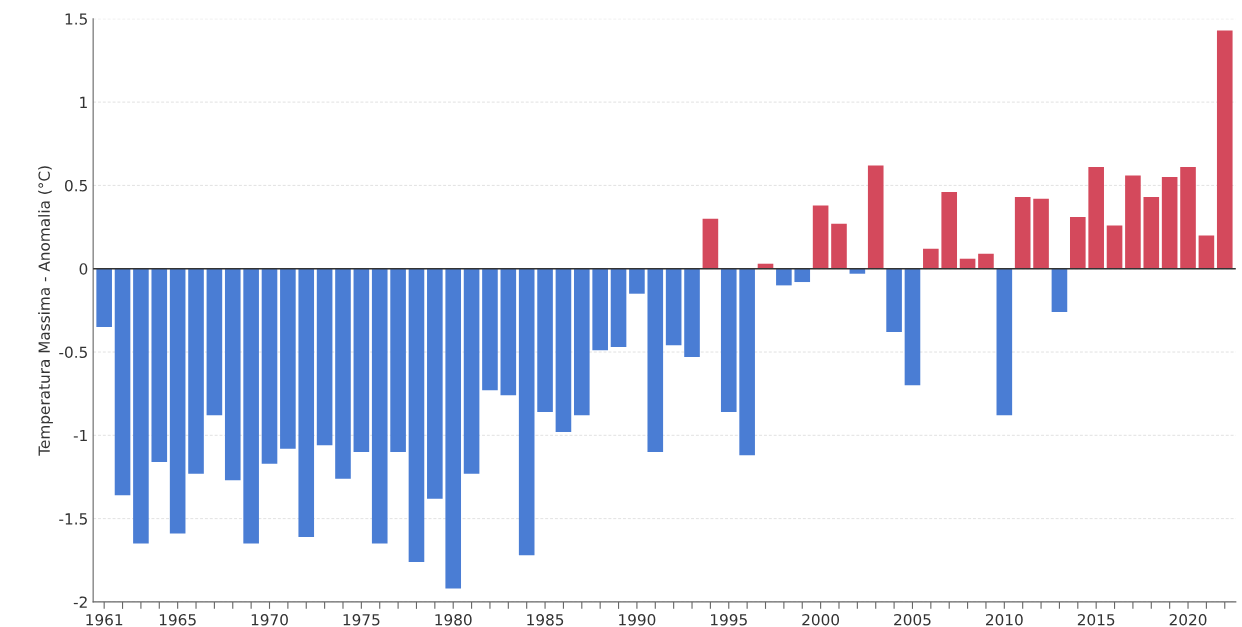 This screenshot has height=627, width=1242. I want to click on x-tick-label: 1980, so click(453, 620).